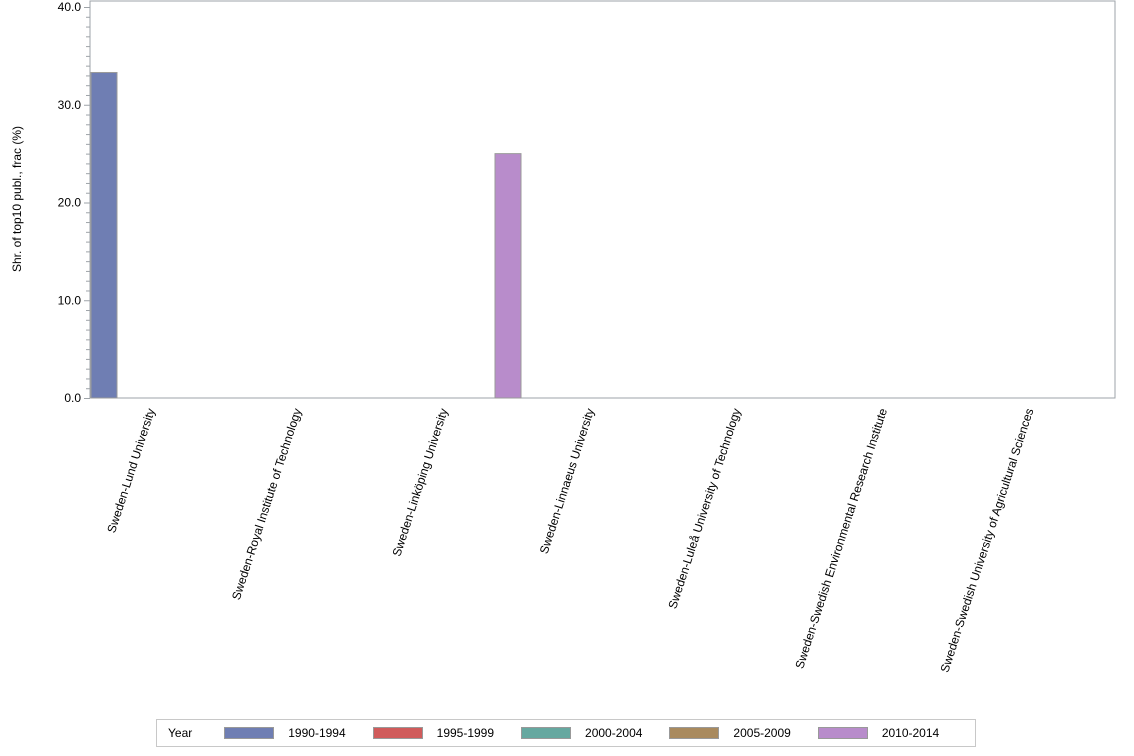 The width and height of the screenshot is (1134, 756). What do you see at coordinates (762, 733) in the screenshot?
I see `legend-label: 2005-2009` at bounding box center [762, 733].